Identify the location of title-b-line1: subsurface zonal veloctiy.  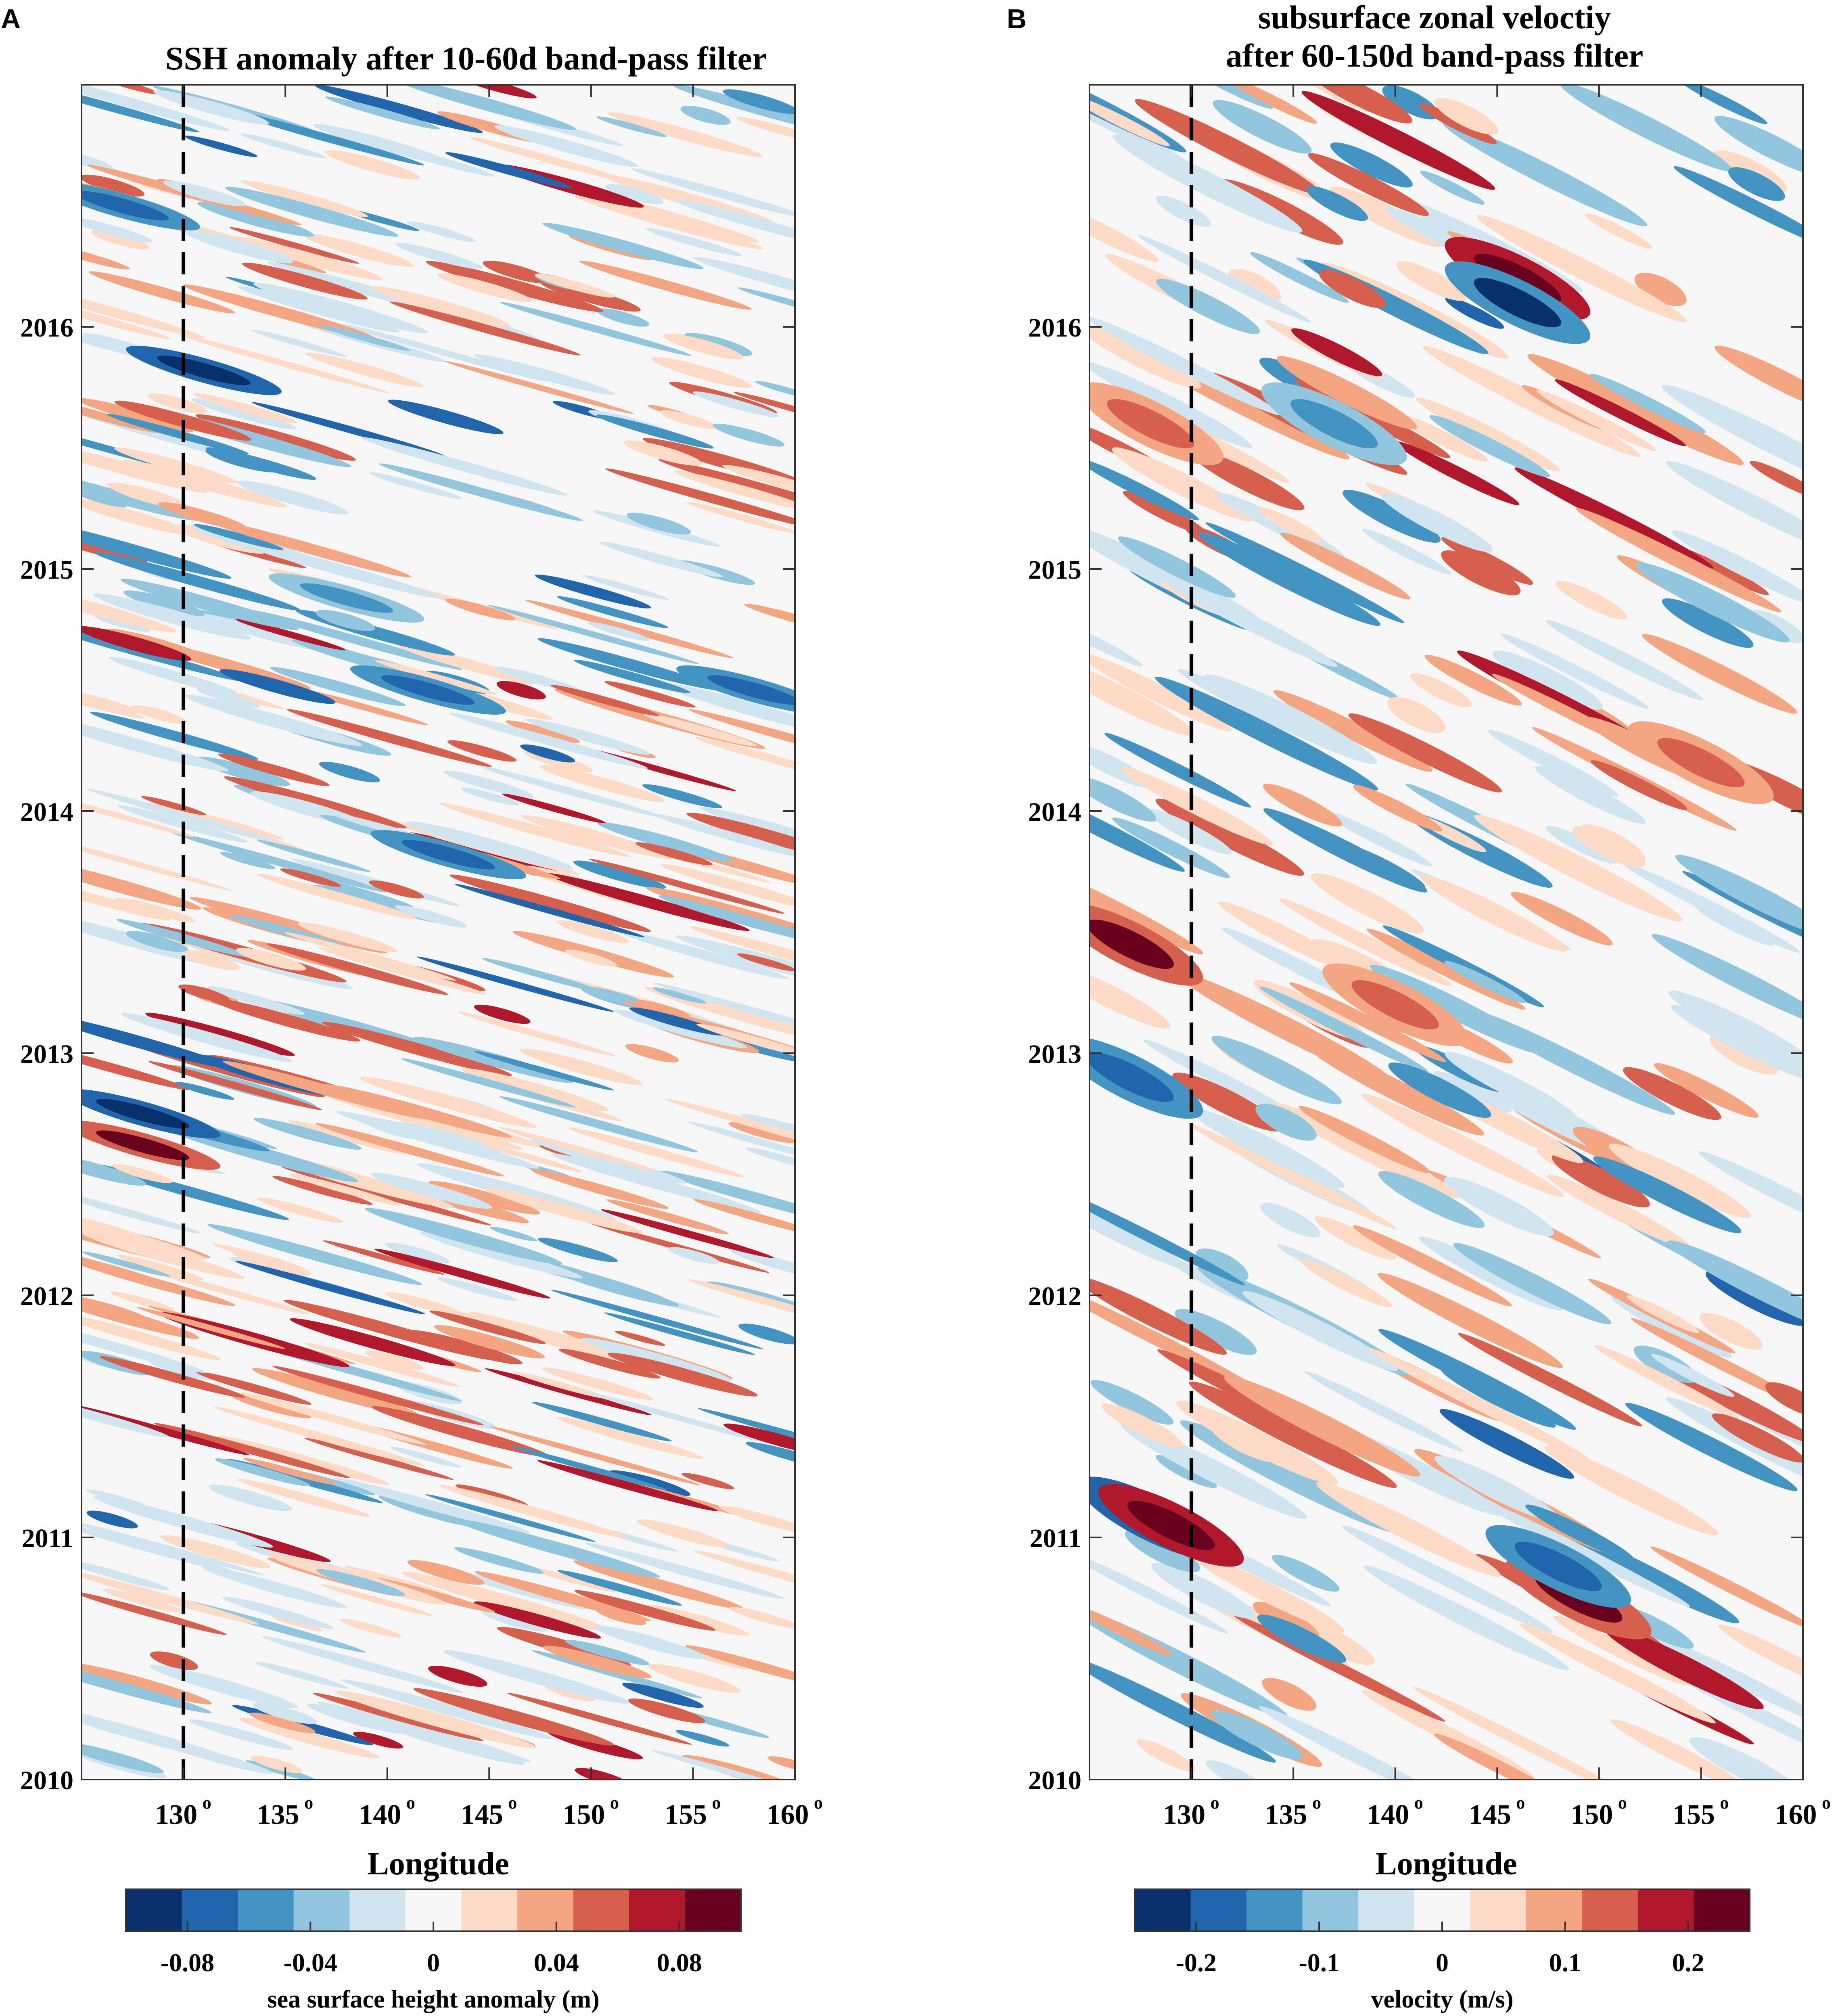
(1434, 18).